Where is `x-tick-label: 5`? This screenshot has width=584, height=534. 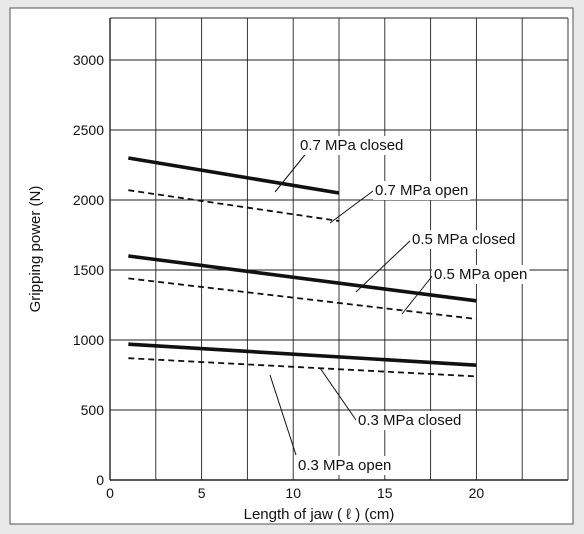
x-tick-label: 5 is located at coordinates (202, 493).